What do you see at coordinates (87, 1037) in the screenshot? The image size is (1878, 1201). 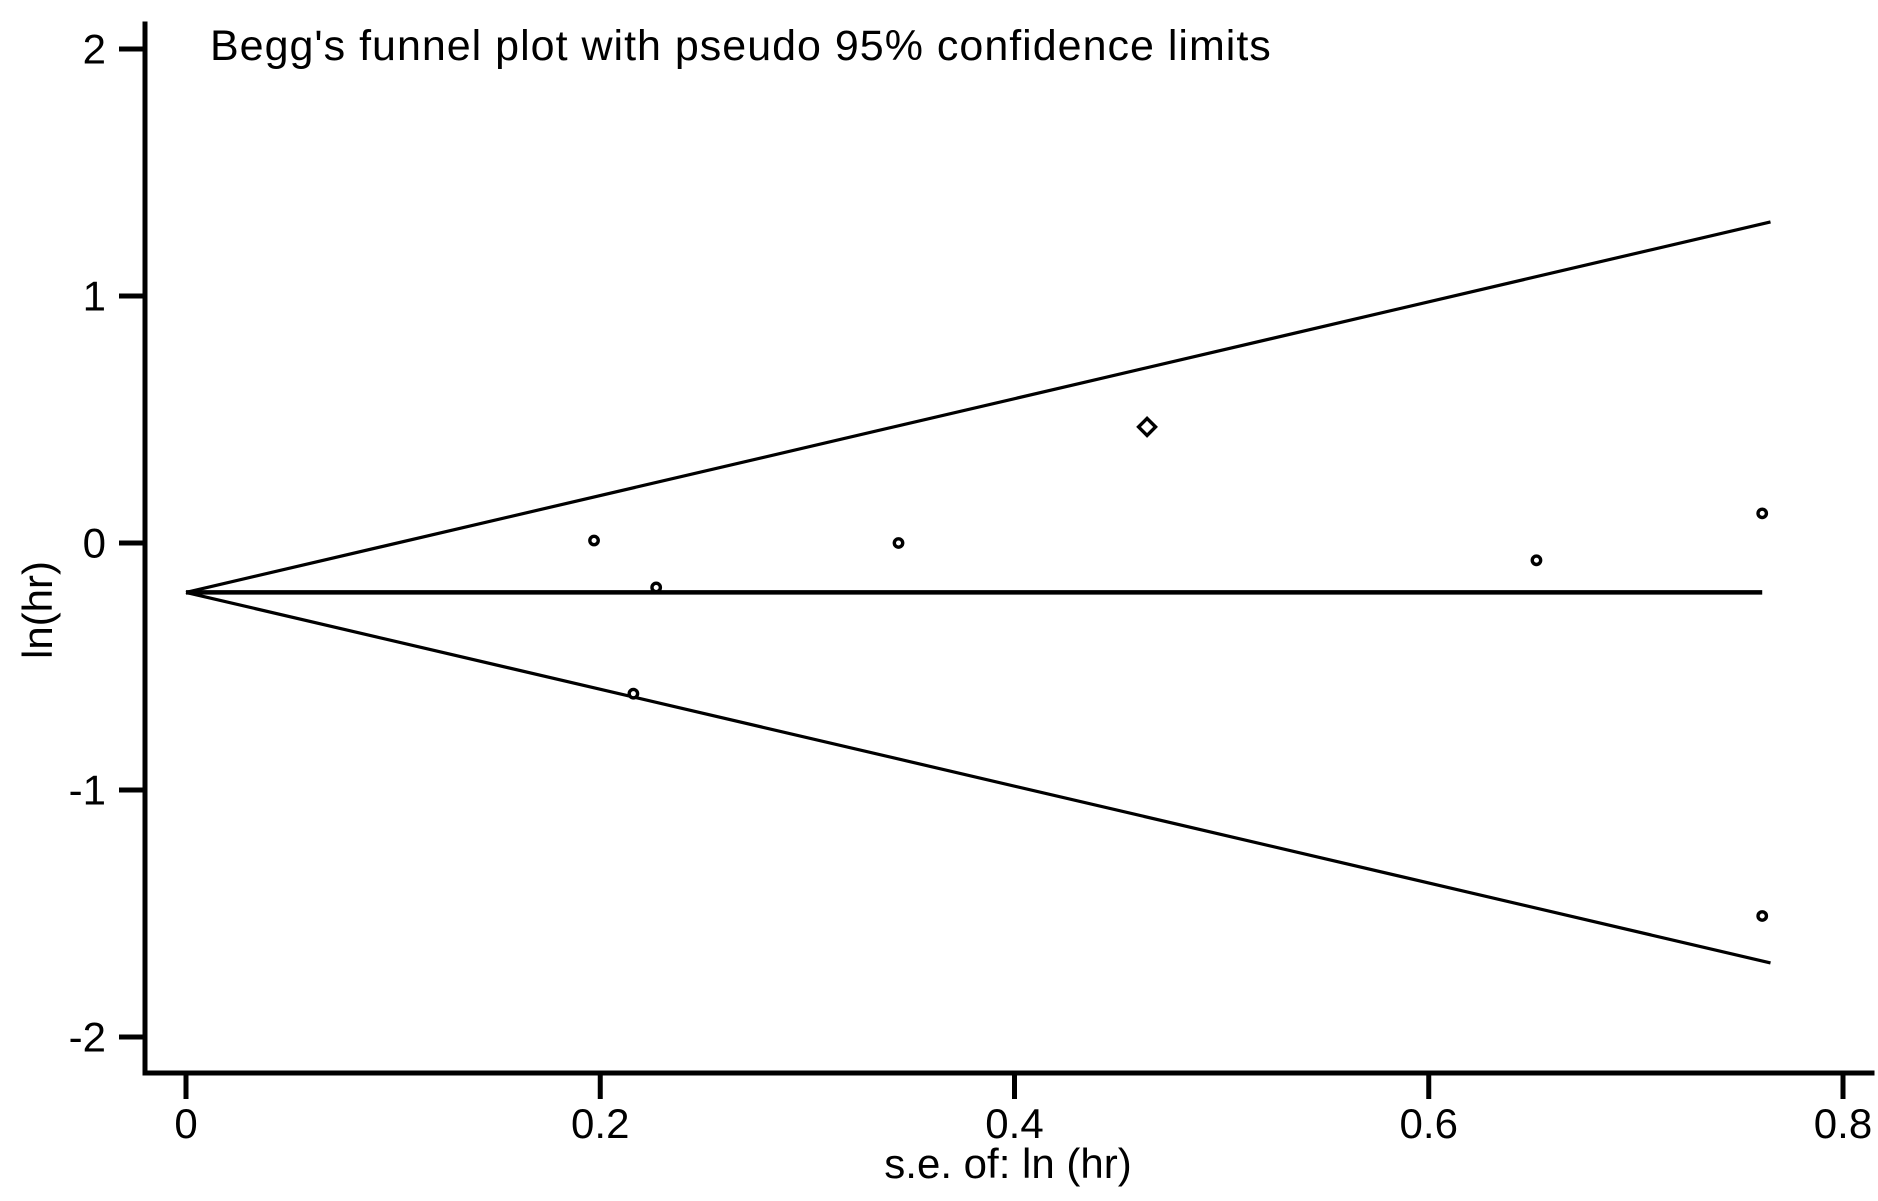 I see `y-tick-label: -2` at bounding box center [87, 1037].